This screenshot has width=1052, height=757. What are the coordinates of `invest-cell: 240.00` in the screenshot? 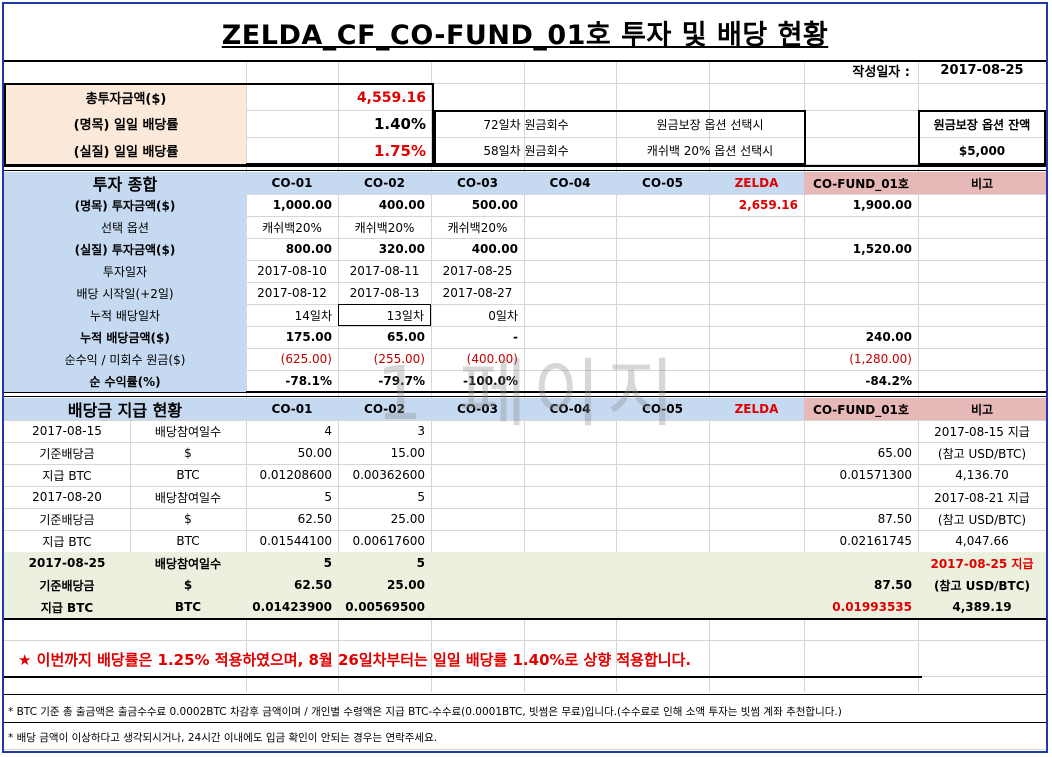 It's located at (888, 337).